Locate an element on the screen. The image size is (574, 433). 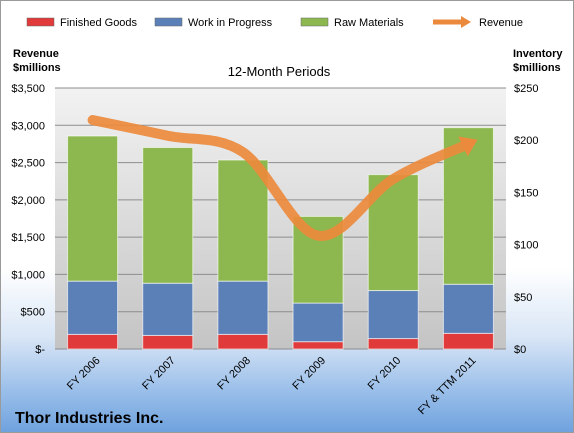
left-tick-label: $- is located at coordinates (40, 350).